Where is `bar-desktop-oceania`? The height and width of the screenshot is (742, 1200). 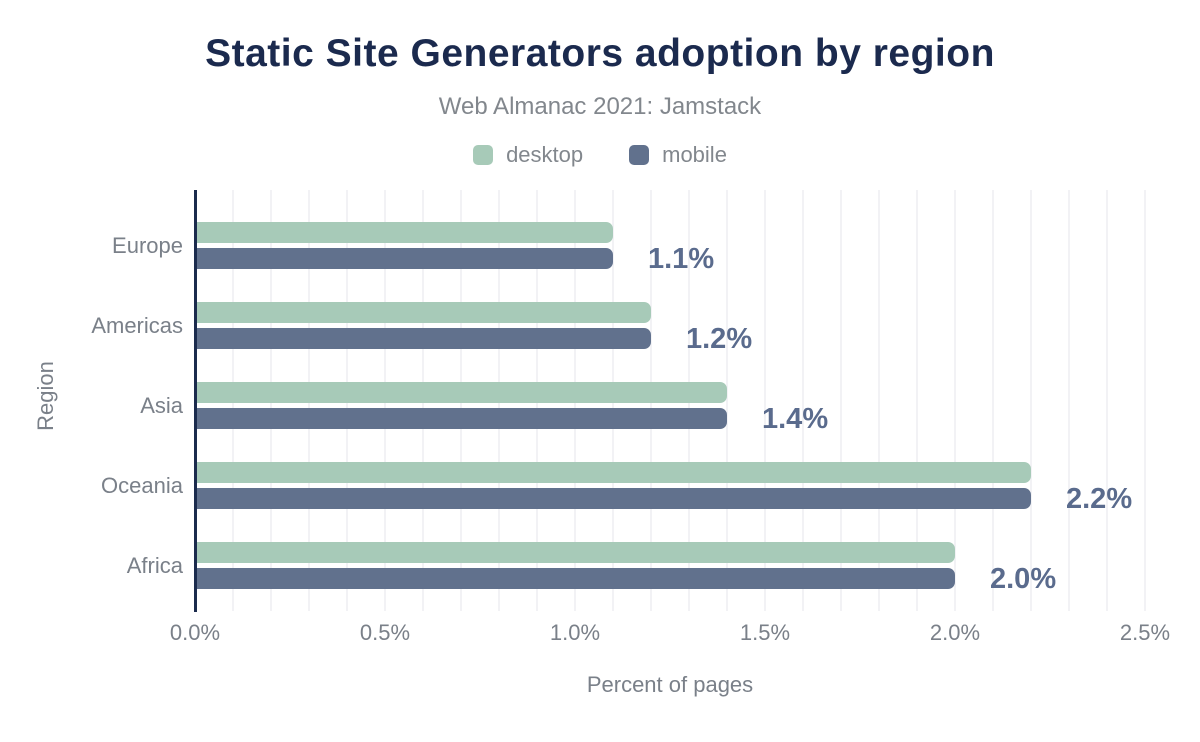
bar-desktop-oceania is located at coordinates (613, 472).